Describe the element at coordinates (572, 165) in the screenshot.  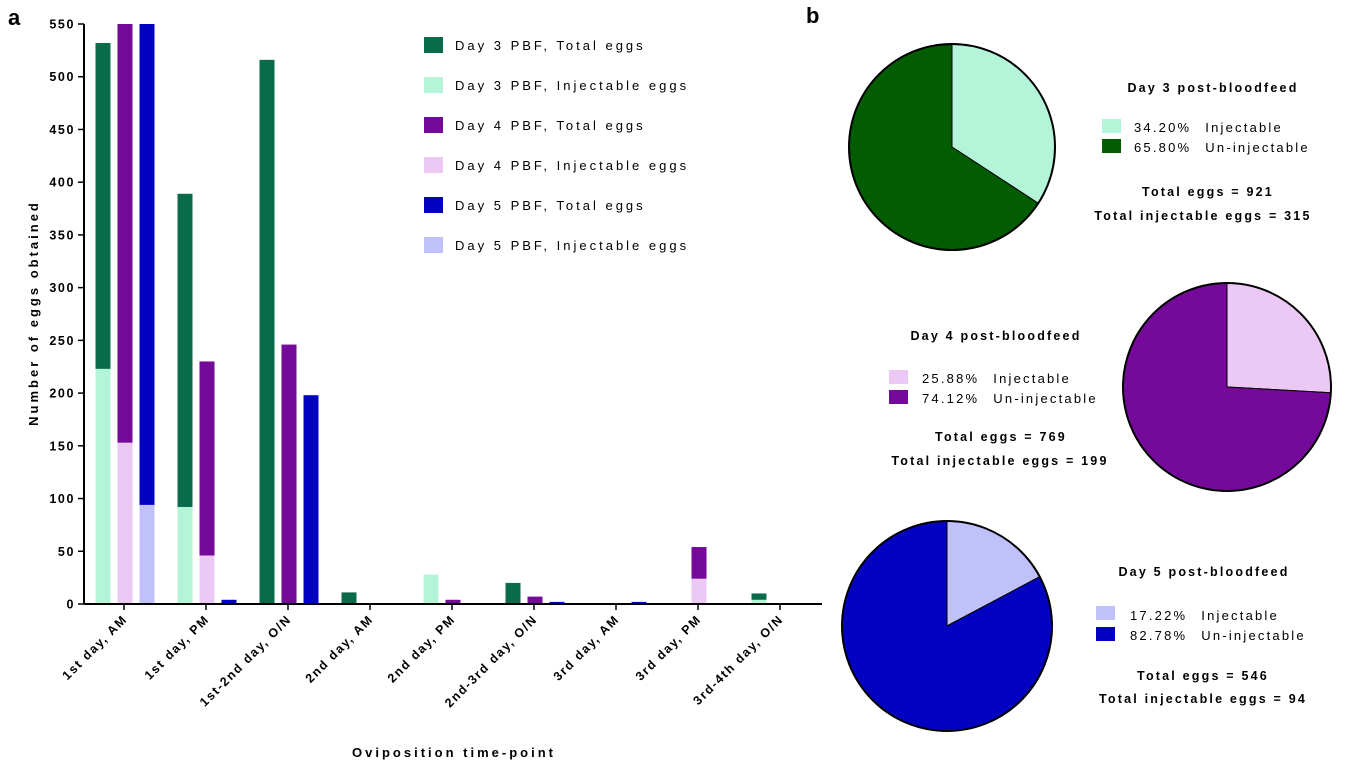
I see `legend-label: Day 4 PBF, Injectable eggs` at that location.